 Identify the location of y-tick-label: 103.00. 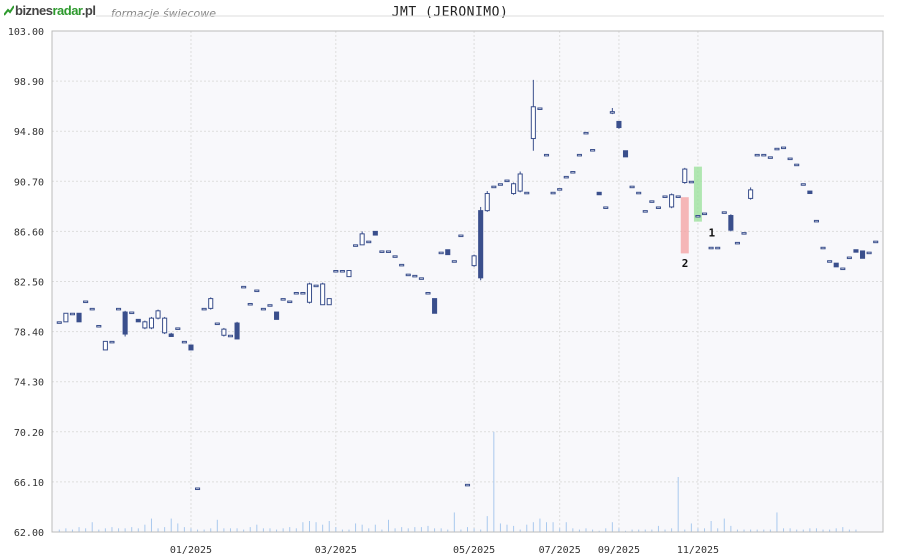
(26, 32).